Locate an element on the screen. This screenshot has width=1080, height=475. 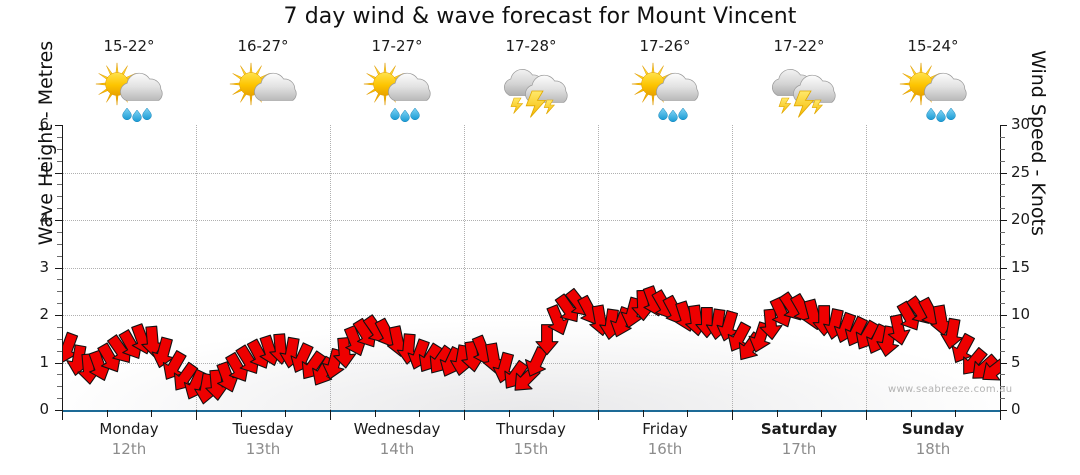
day-label-monday: Monday 12th is located at coordinates (129, 439).